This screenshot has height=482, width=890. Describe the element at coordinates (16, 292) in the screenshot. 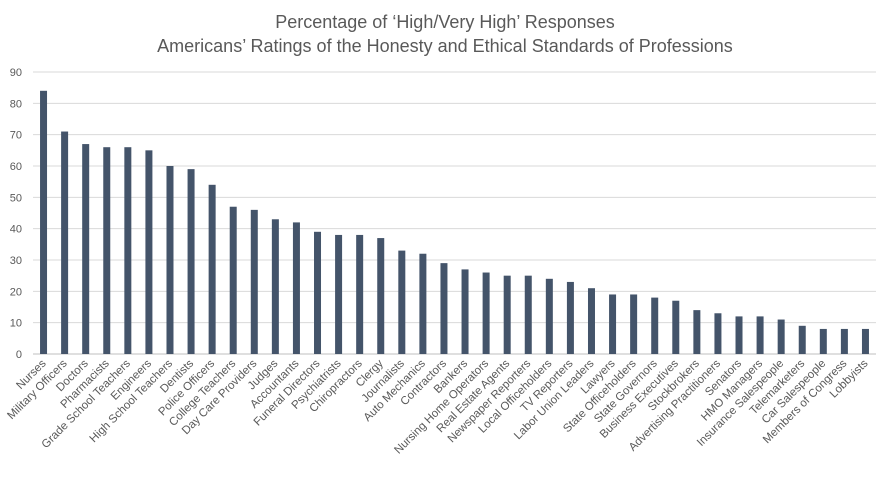

I see `y-tick-label: 20` at that location.